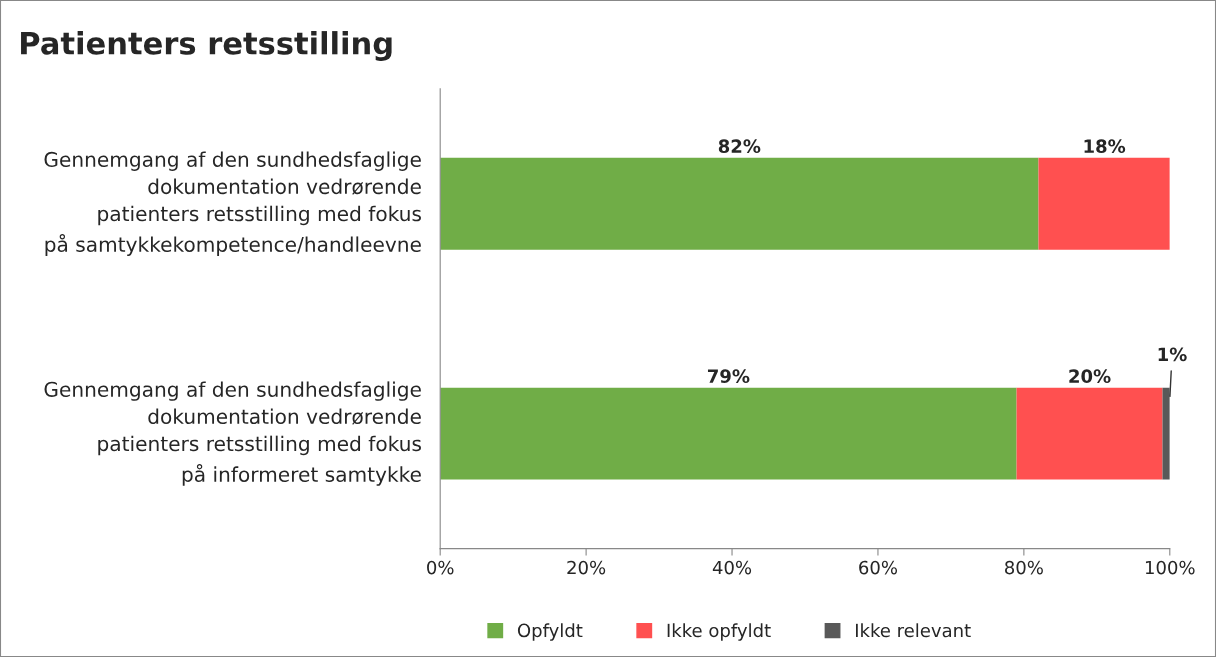  I want to click on chart-title: Patienters retsstilling, so click(206, 46).